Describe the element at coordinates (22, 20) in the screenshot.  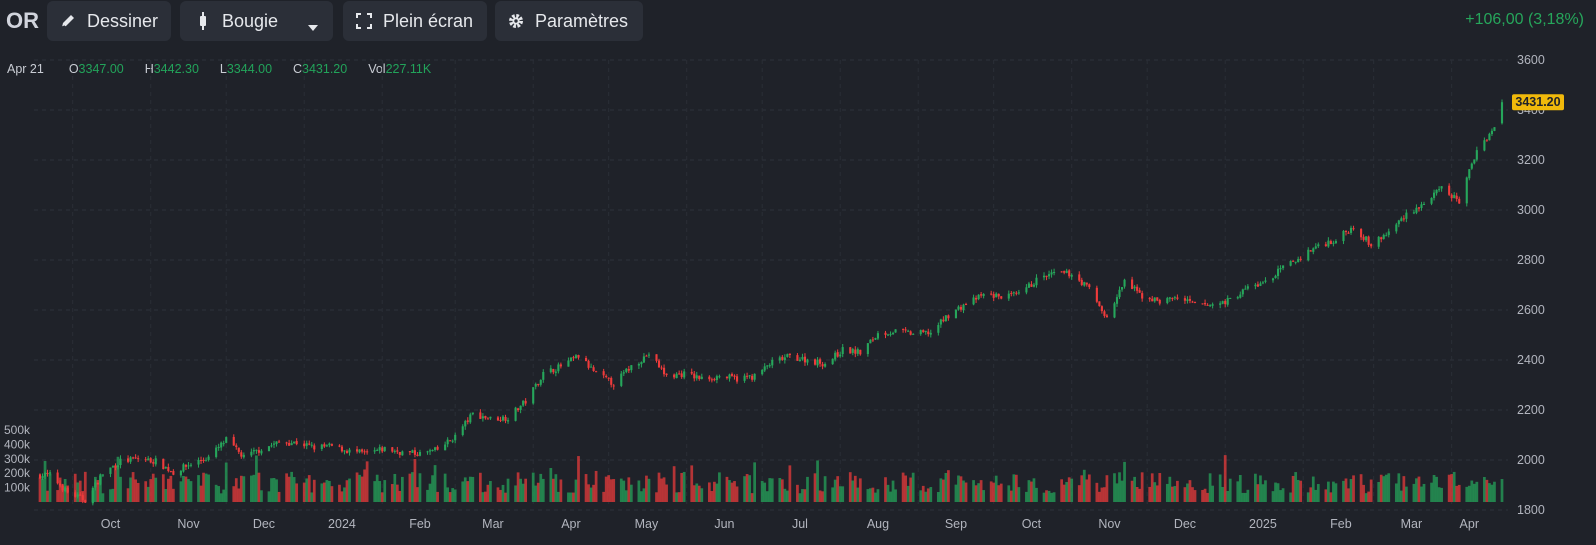
I see `symbol-label: OR` at that location.